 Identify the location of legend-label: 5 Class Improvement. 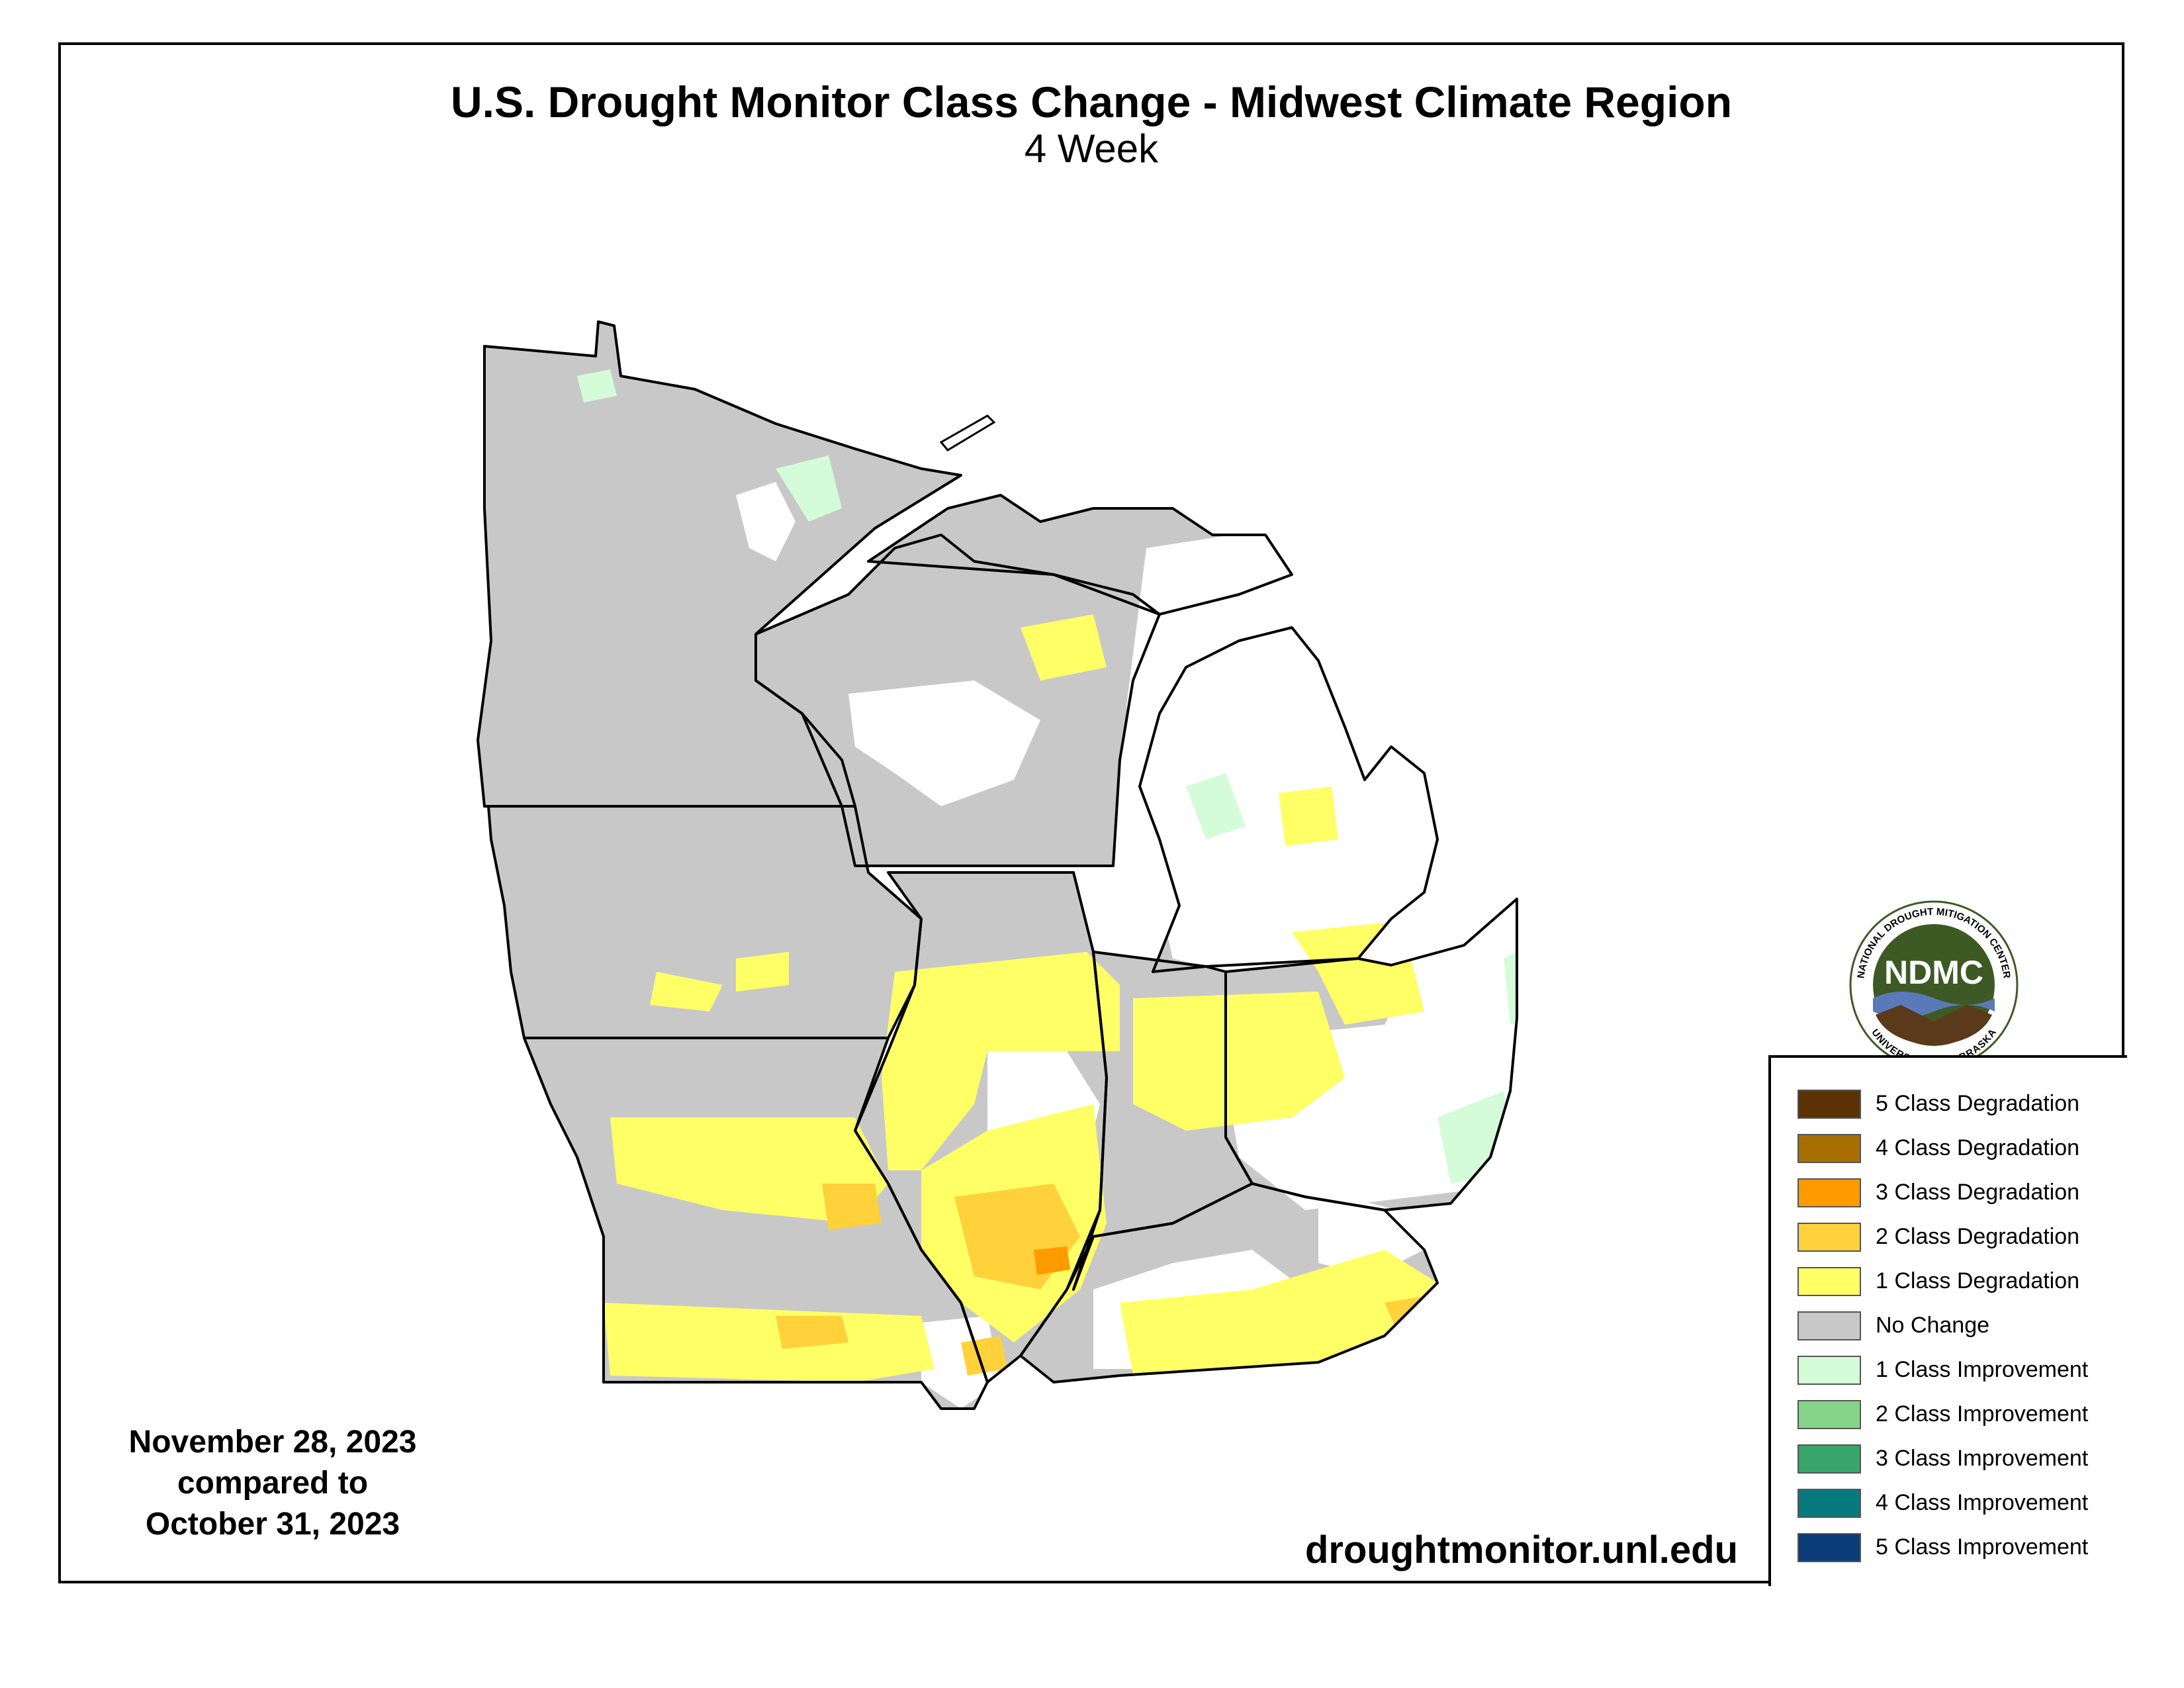
(1982, 1547).